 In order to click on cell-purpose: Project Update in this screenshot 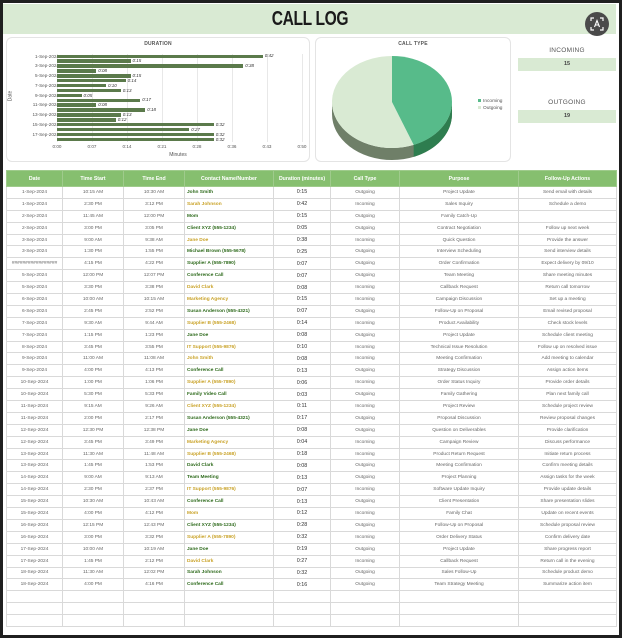, I will do `click(459, 192)`.